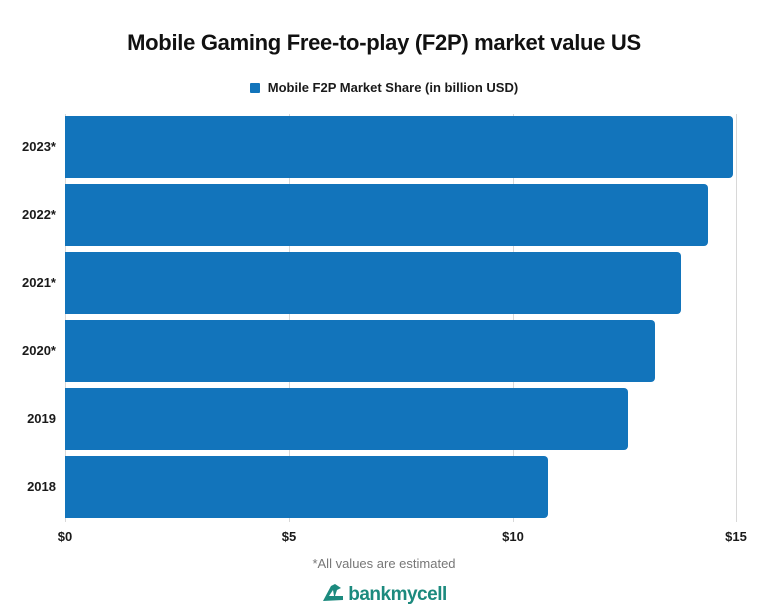 The image size is (768, 615). Describe the element at coordinates (254, 87) in the screenshot. I see `legend-swatch-icon` at that location.